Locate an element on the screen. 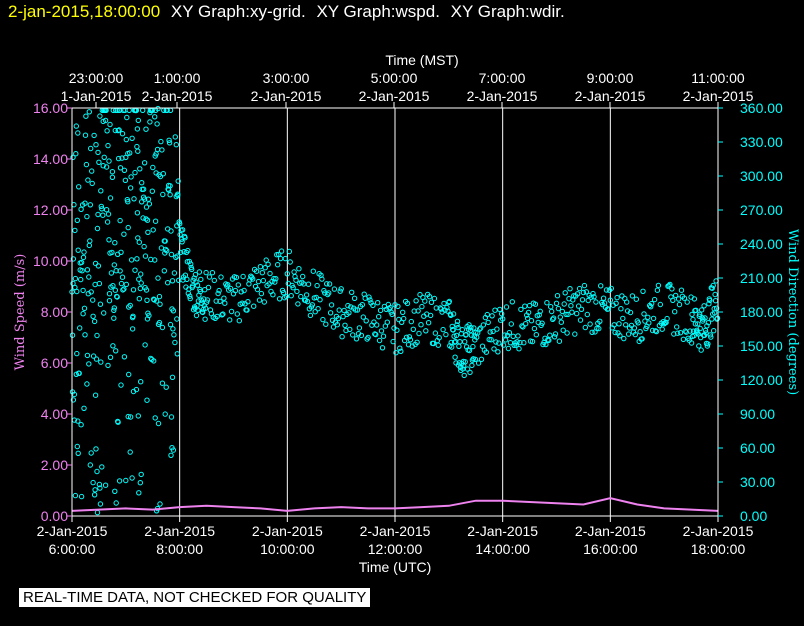 The image size is (804, 626). left-tick-label: 6.00 is located at coordinates (54, 363).